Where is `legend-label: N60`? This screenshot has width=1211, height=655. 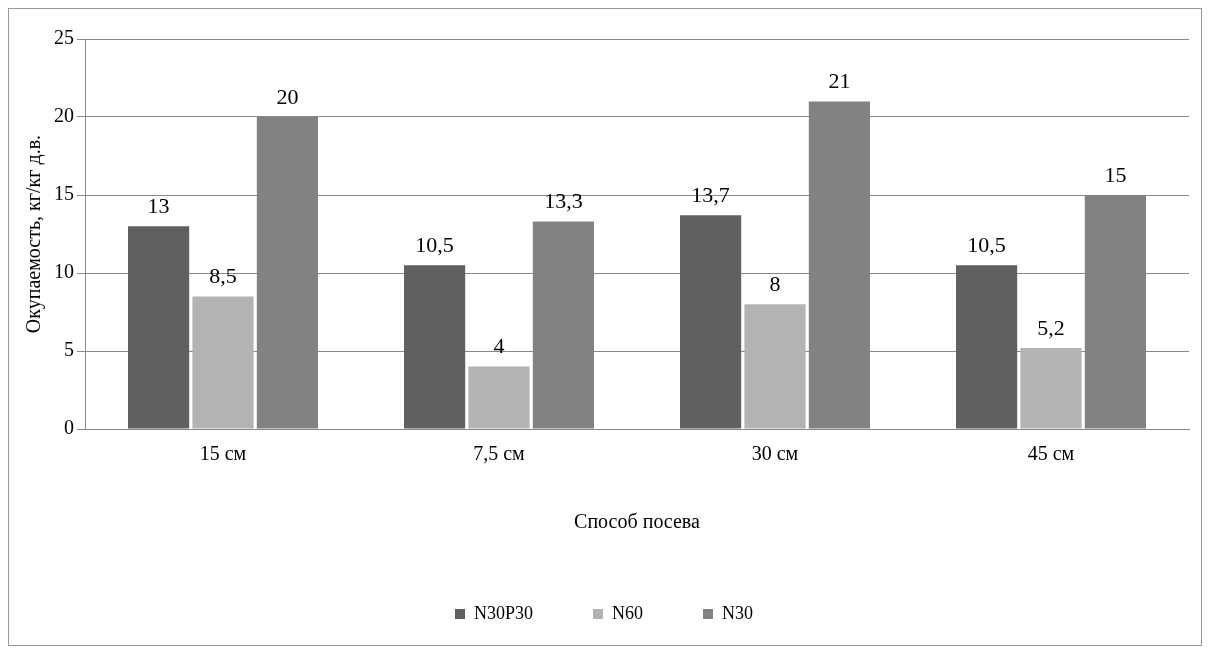 legend-label: N60 is located at coordinates (628, 612).